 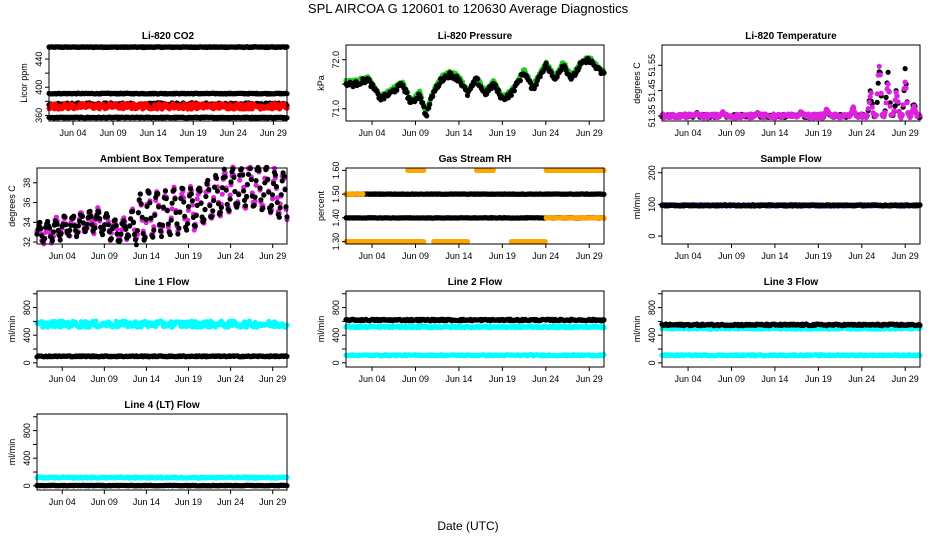 I want to click on x-tick-label: Jun 09, so click(x=104, y=256).